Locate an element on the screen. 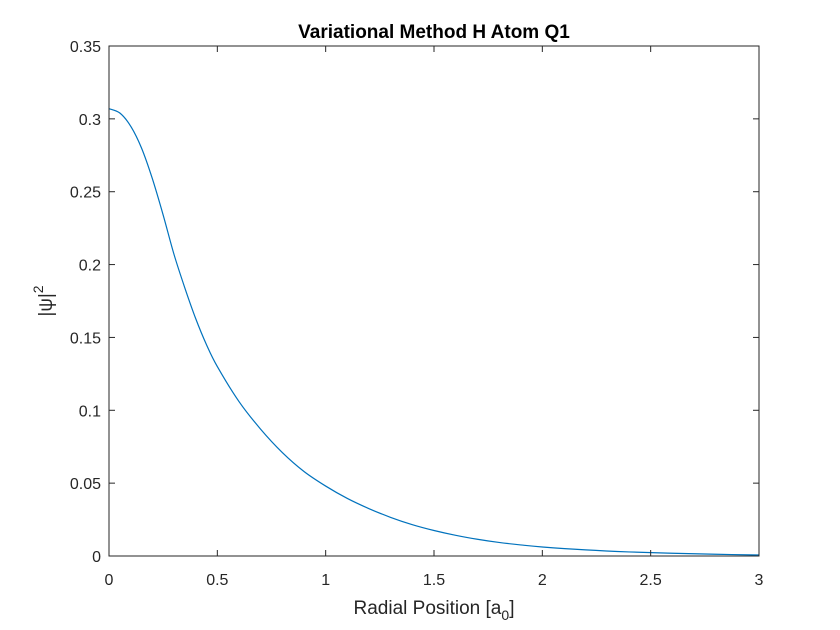 The width and height of the screenshot is (840, 630). x-tick-label: 0.5 is located at coordinates (217, 580).